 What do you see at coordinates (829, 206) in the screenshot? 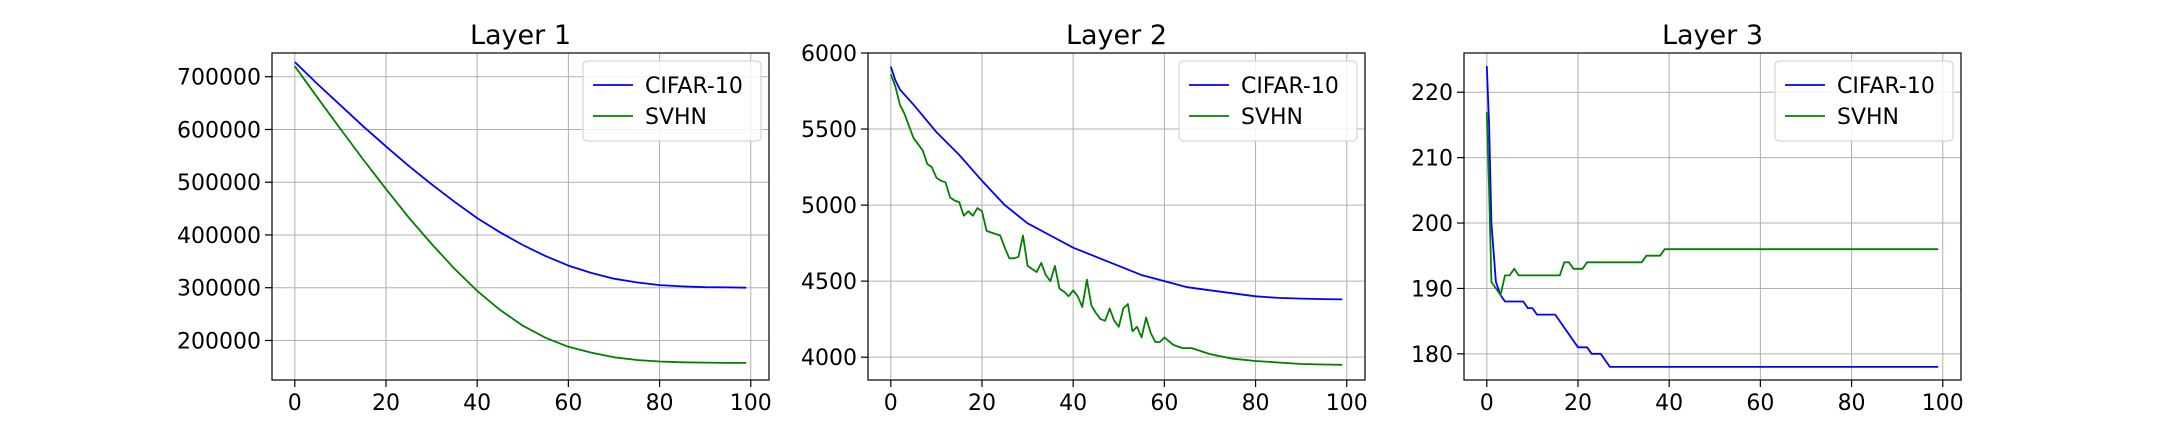
I see `y-tick-label: 5000` at bounding box center [829, 206].